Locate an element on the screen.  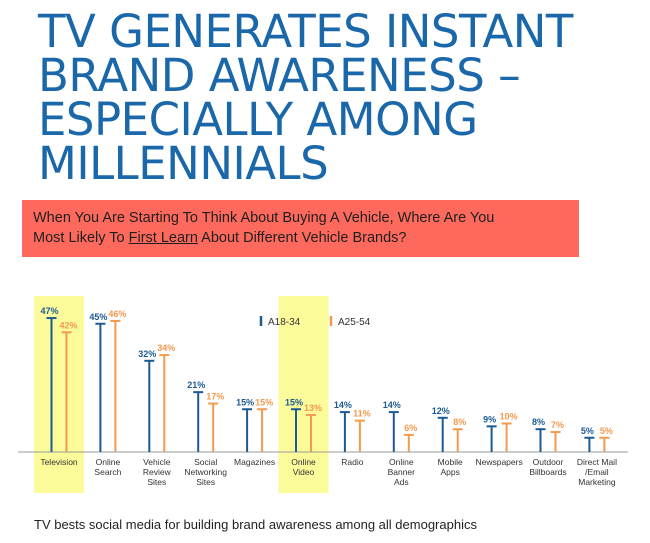
data-label-s1-7: 6% is located at coordinates (410, 428).